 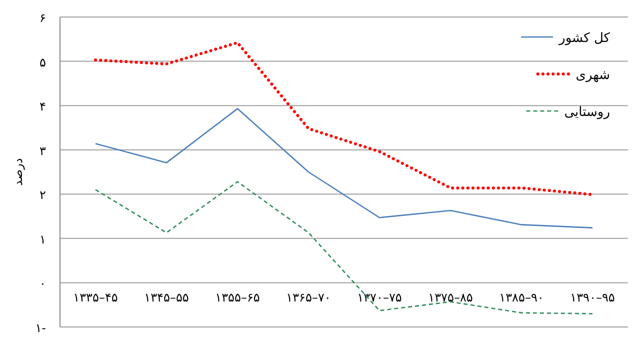 I want to click on x-tick-label: ۱۳۴۵–۵۵, so click(x=166, y=297).